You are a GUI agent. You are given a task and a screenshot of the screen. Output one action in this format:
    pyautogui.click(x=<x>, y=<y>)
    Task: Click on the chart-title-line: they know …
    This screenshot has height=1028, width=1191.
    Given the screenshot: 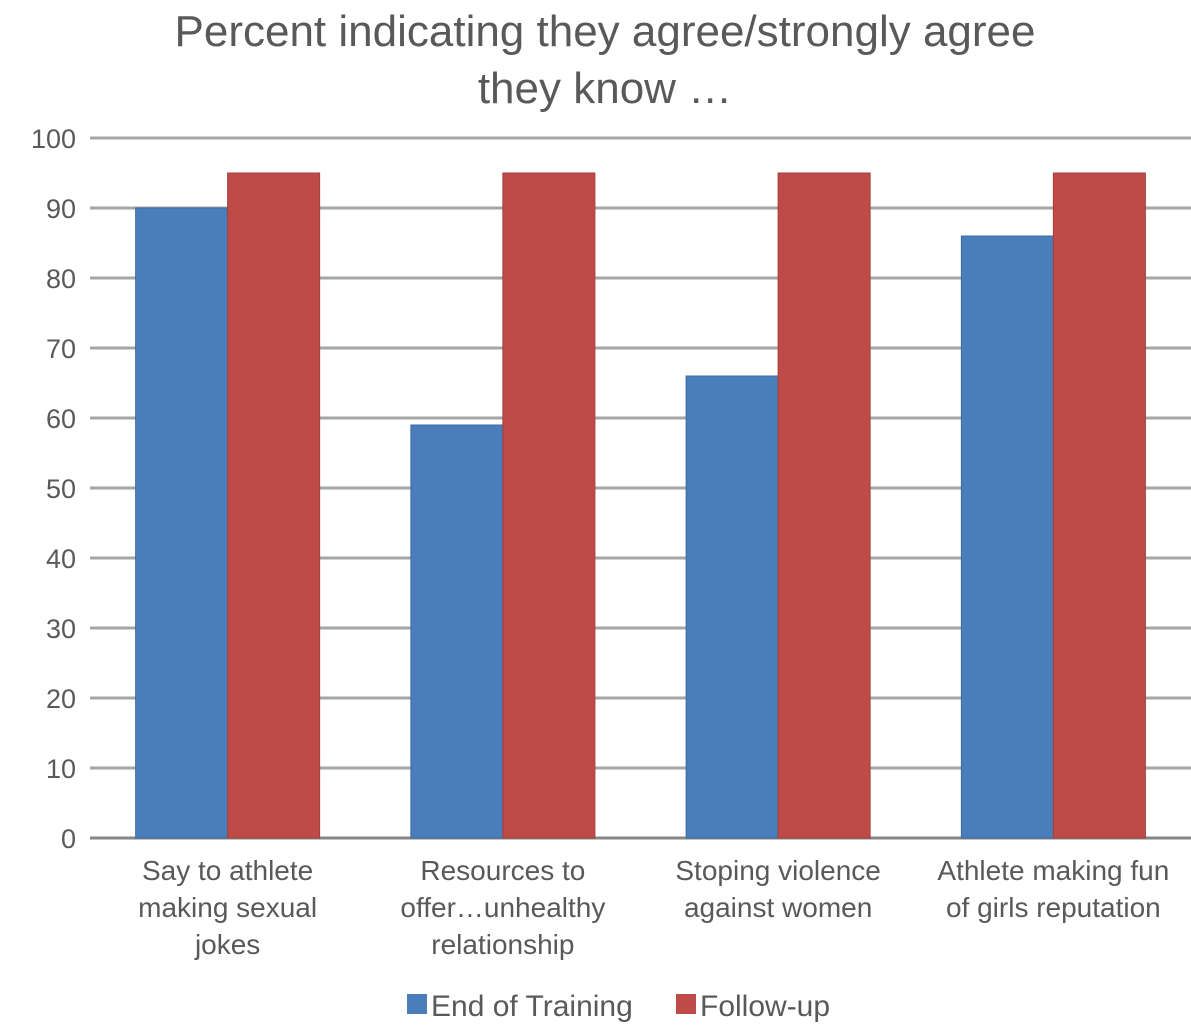 What is the action you would take?
    pyautogui.click(x=605, y=88)
    